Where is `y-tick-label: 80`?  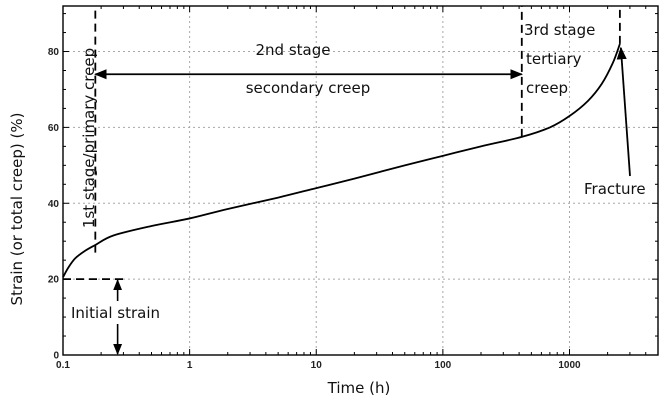 y-tick-label: 80 is located at coordinates (54, 52).